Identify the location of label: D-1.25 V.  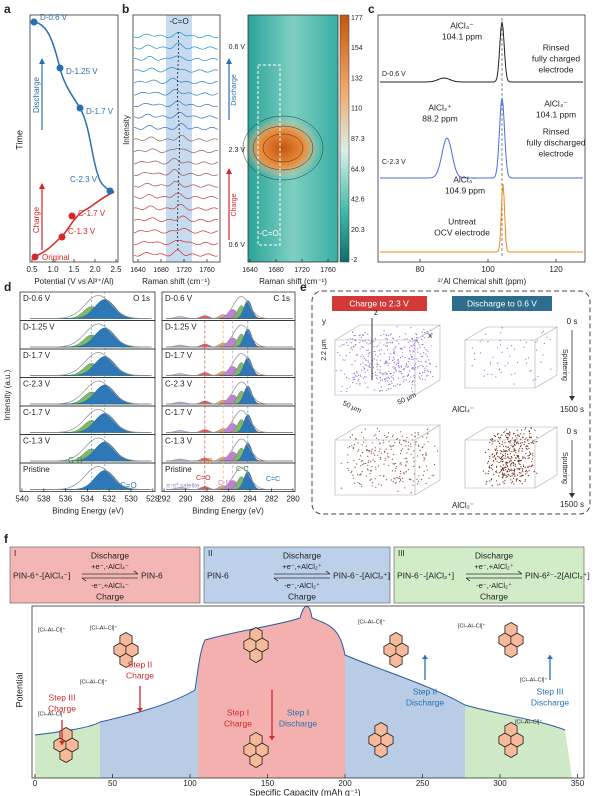
(82, 71).